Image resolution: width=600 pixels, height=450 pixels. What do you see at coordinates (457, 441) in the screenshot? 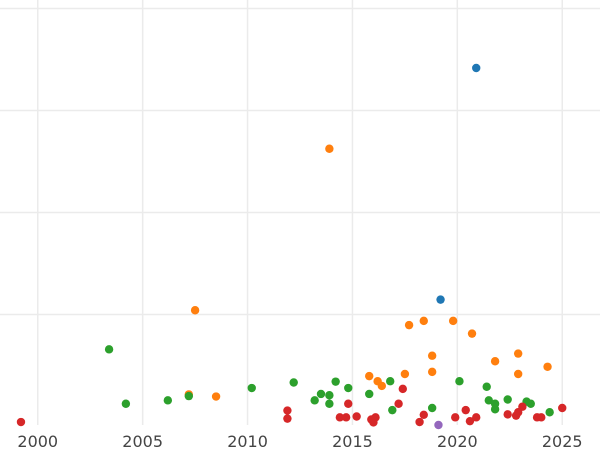
I see `x-tick-label: 2020` at bounding box center [457, 441].